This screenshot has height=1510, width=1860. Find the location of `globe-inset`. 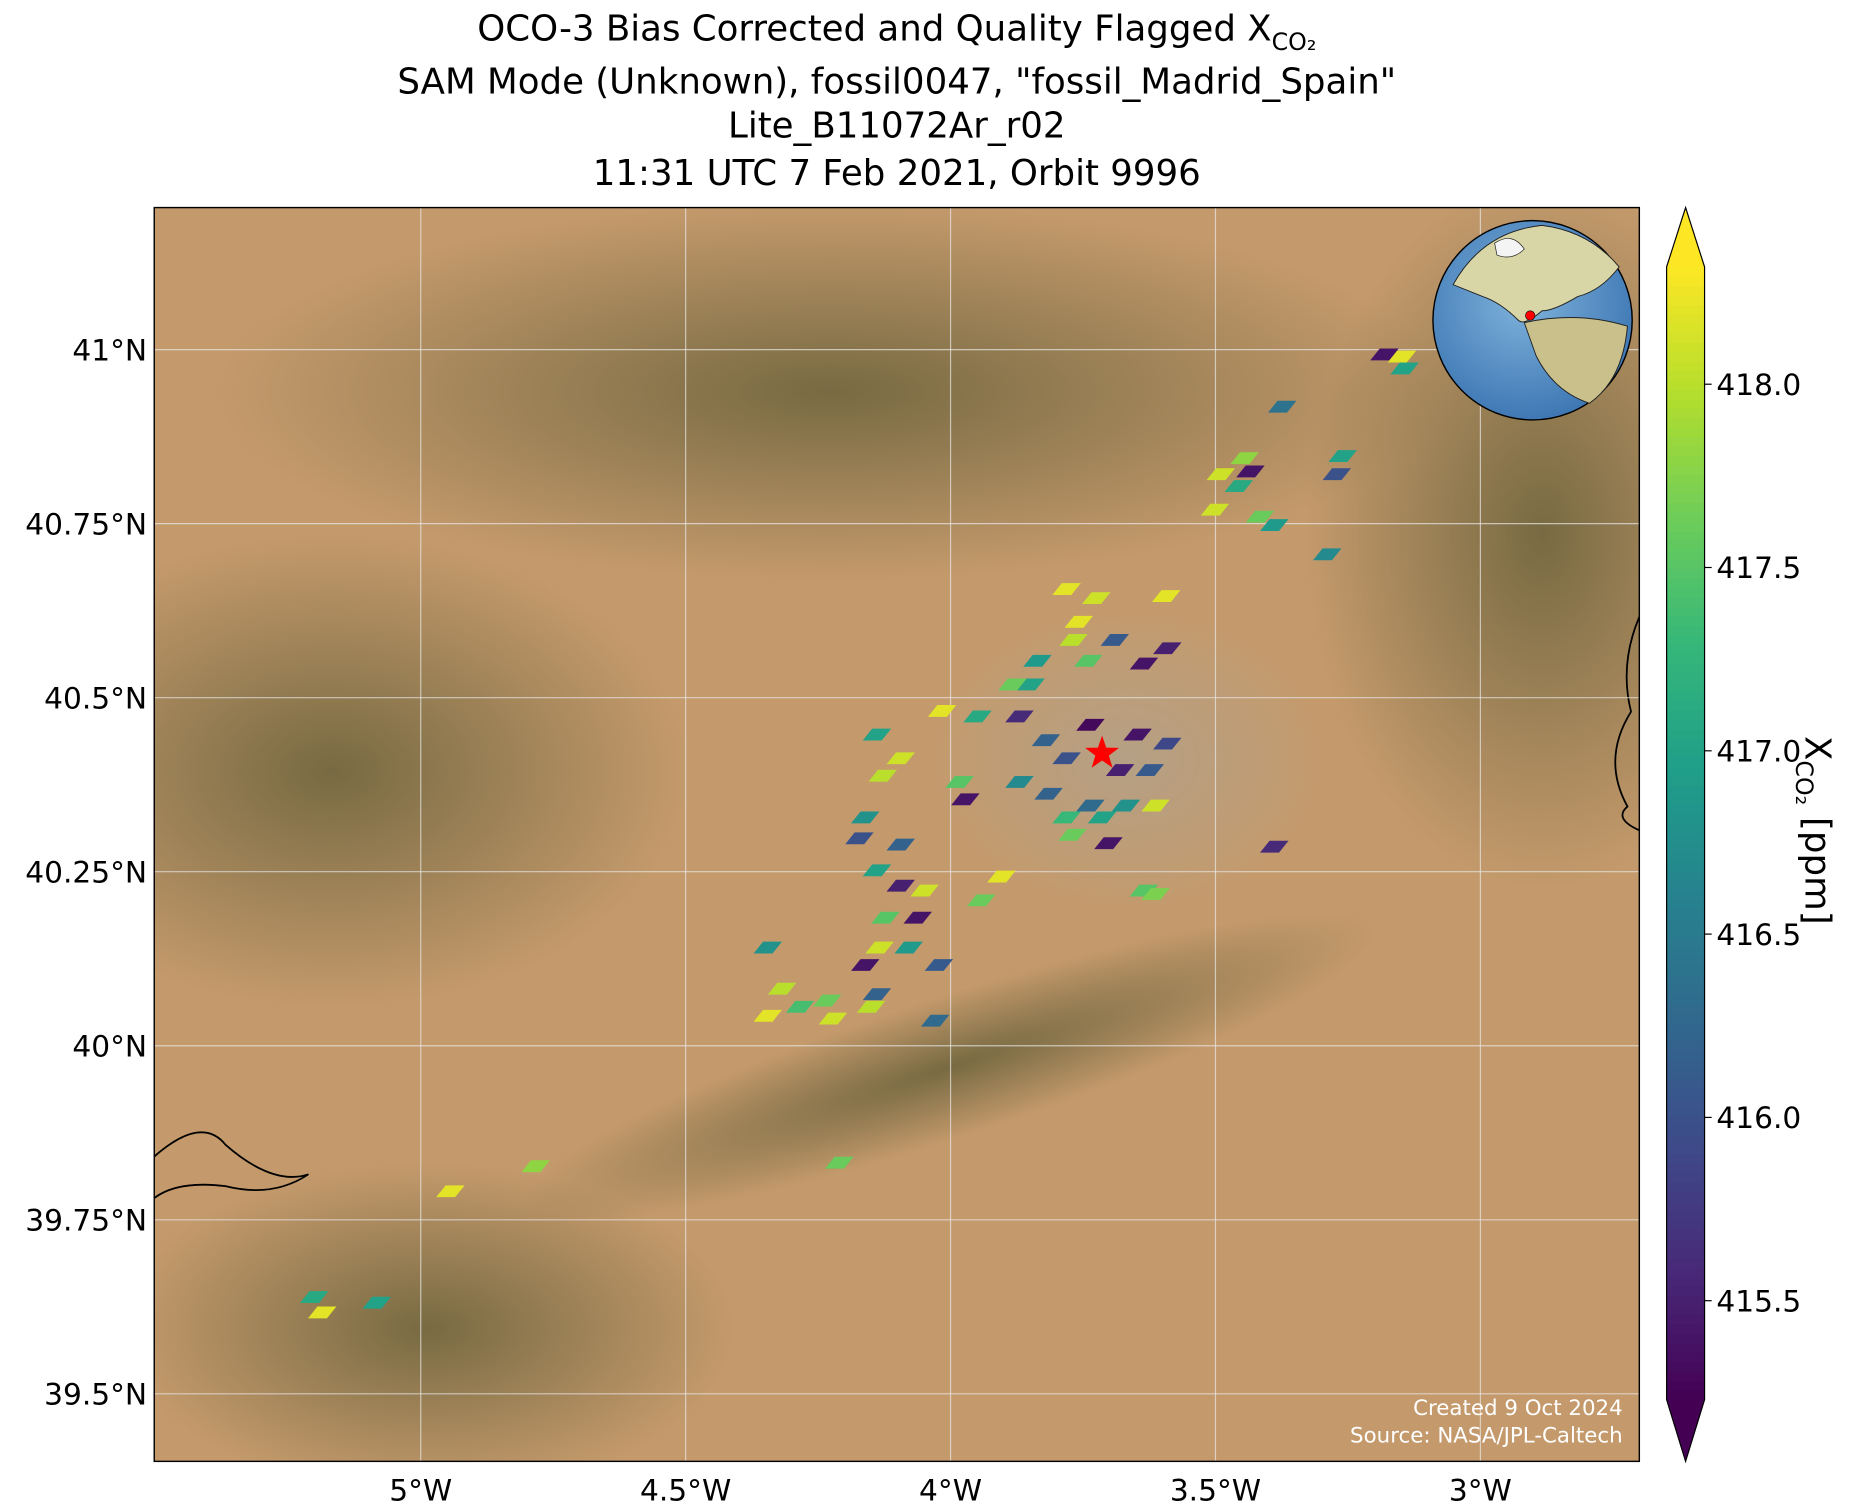

globe-inset is located at coordinates (1532, 320).